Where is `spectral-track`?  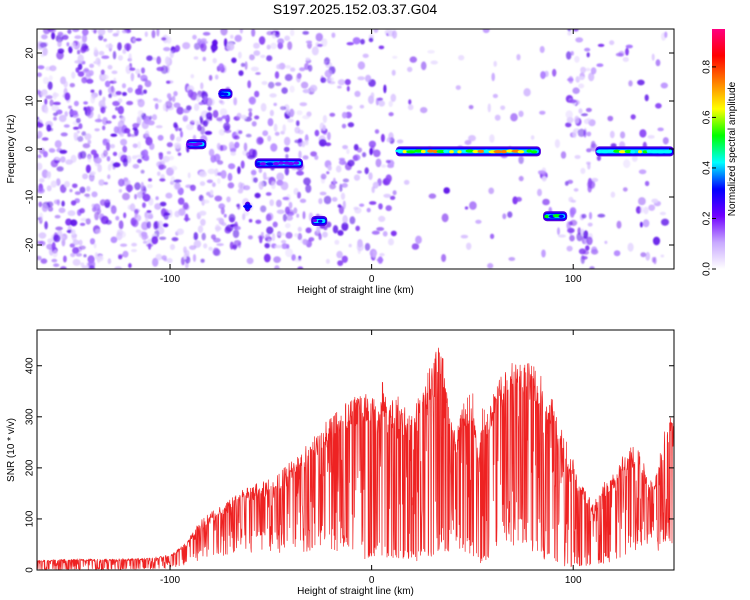
spectral-track is located at coordinates (248, 206).